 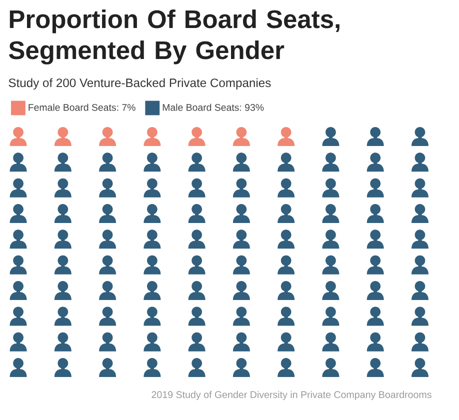 What do you see at coordinates (139, 84) in the screenshot?
I see `text: Study of 200 Venture-Backed Private Companies` at bounding box center [139, 84].